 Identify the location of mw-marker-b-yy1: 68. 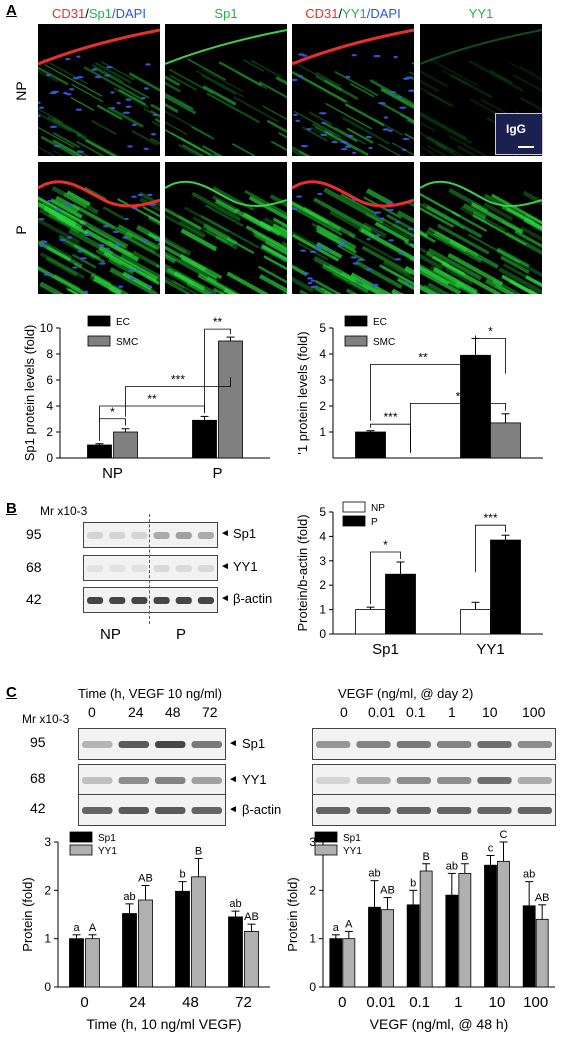
(34, 567).